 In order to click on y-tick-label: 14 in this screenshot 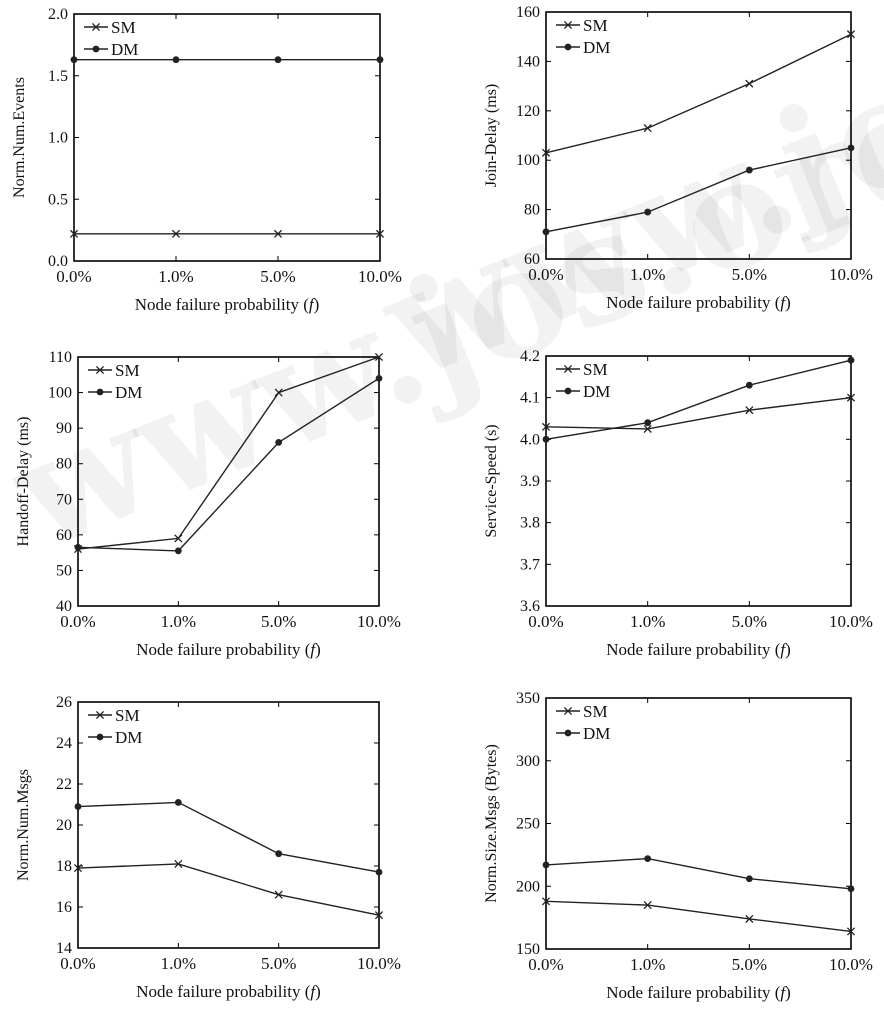, I will do `click(64, 948)`.